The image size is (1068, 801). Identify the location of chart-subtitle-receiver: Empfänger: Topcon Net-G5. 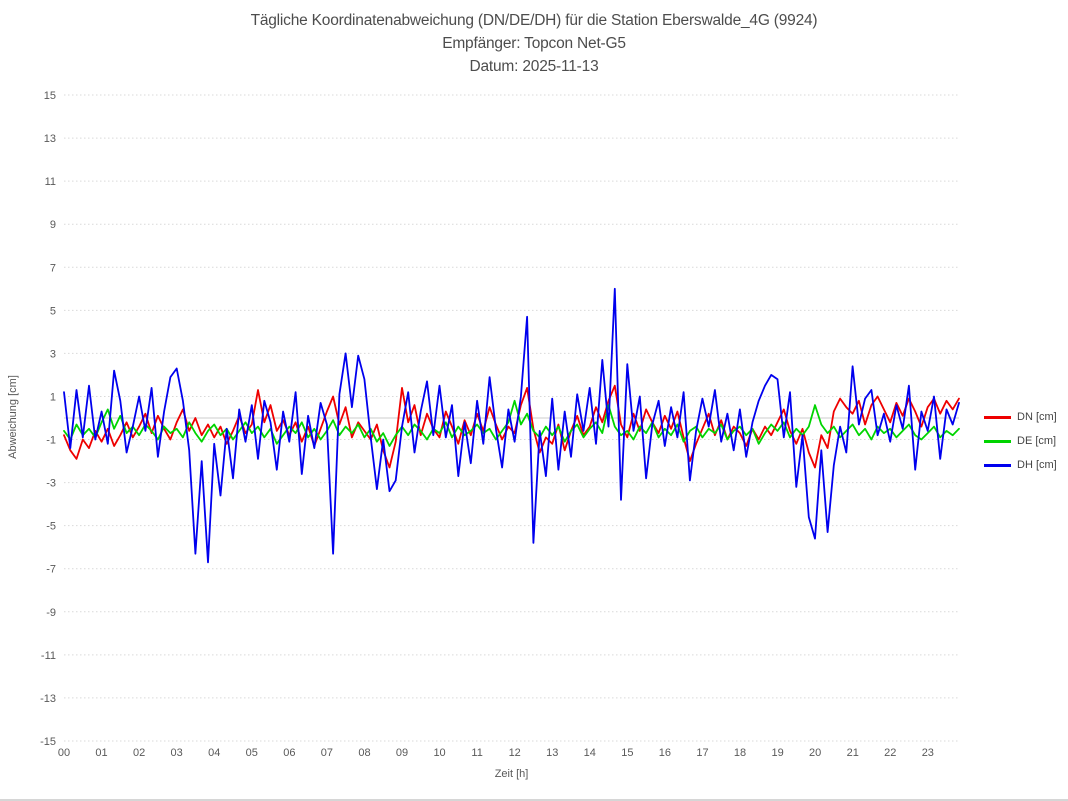
(534, 43).